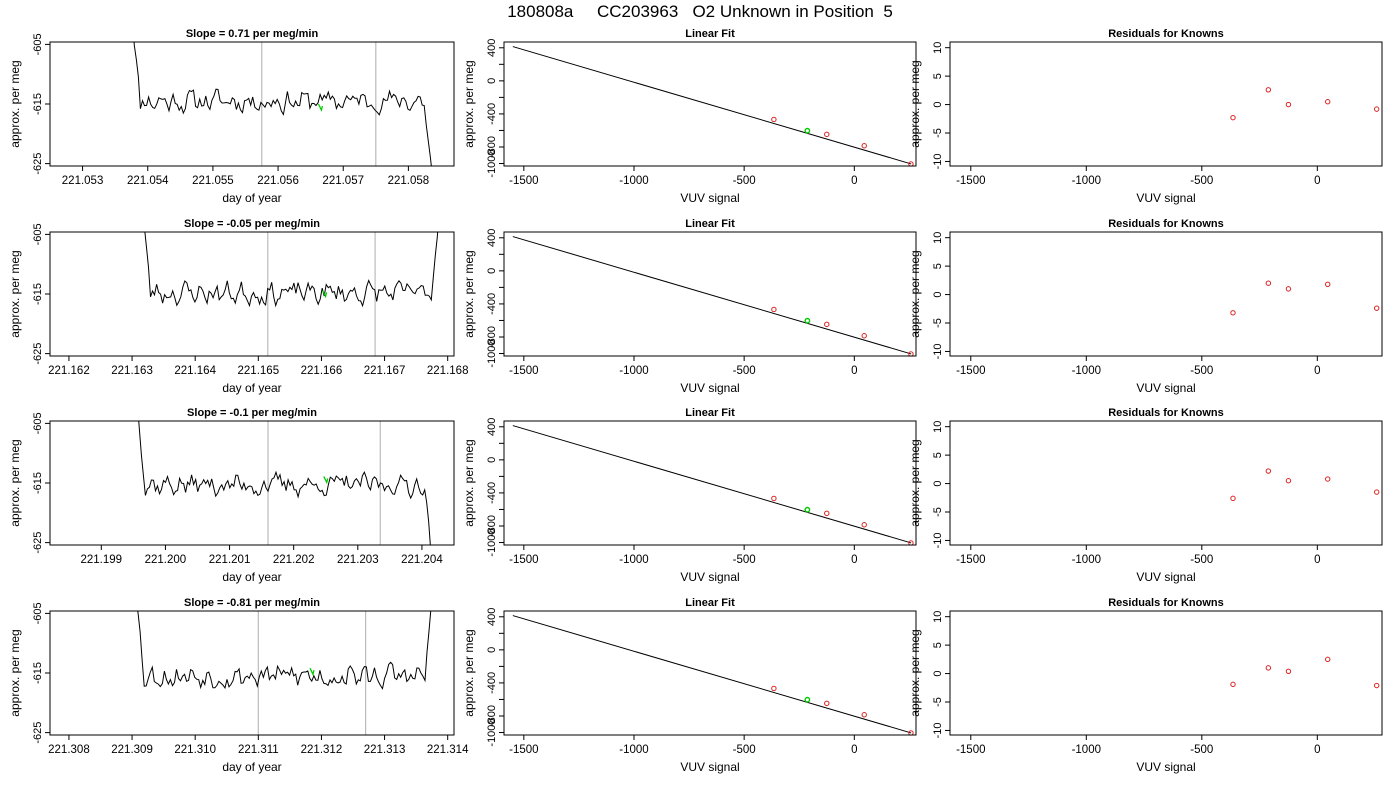  Describe the element at coordinates (251, 577) in the screenshot. I see `x-axis-label: day of year` at that location.